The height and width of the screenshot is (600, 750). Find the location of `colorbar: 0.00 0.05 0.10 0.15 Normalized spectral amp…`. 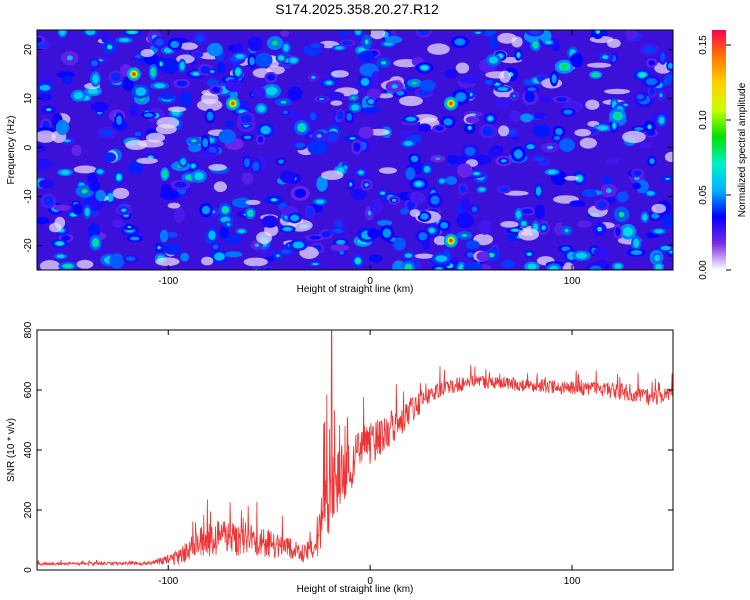

colorbar: 0.00 0.05 0.10 0.15 Normalized spectral amp… is located at coordinates (723, 155).